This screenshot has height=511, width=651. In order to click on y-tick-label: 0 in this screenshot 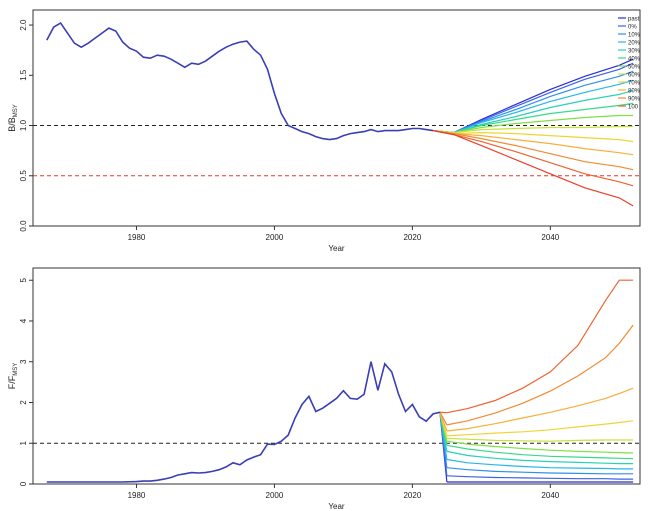, I will do `click(23, 483)`.